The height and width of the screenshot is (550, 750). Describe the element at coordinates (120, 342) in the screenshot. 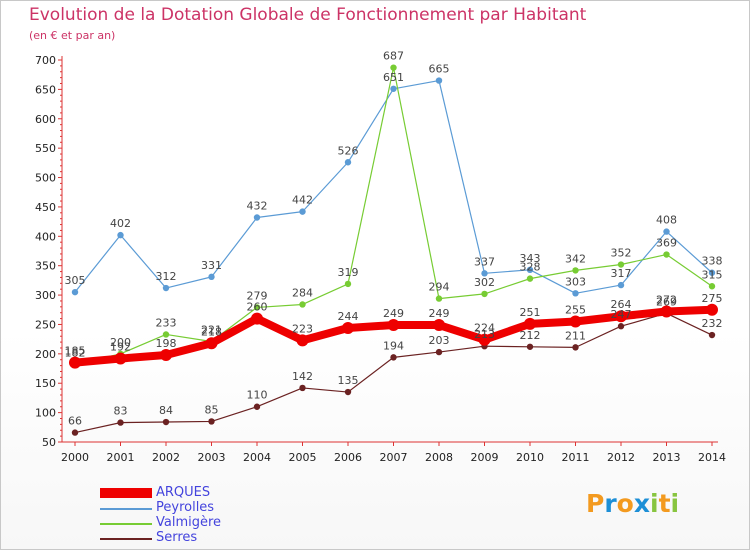

I see `data-label-valmigere: 200` at that location.